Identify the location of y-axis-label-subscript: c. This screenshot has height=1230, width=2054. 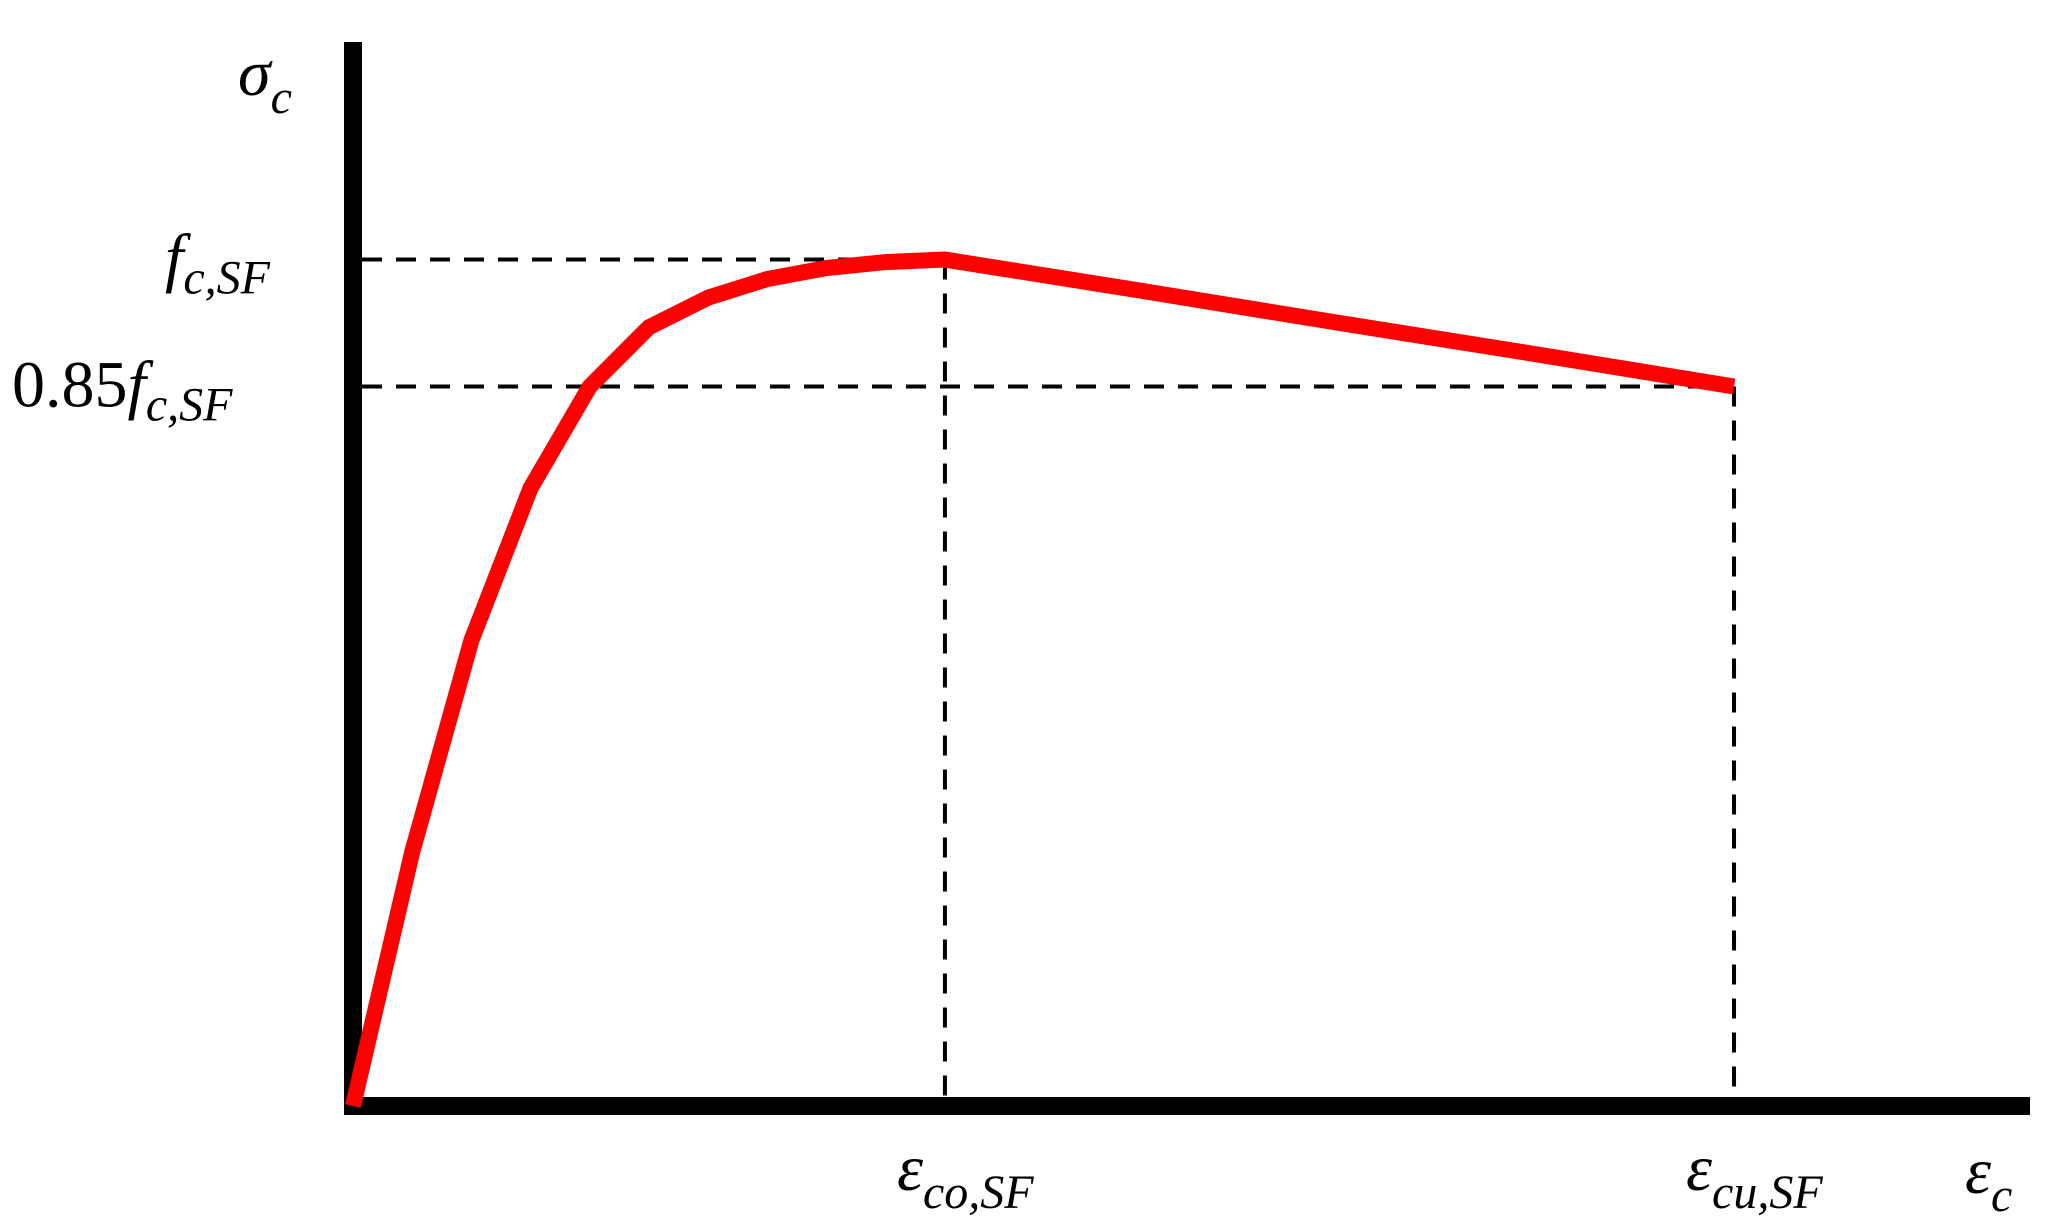
(281, 97).